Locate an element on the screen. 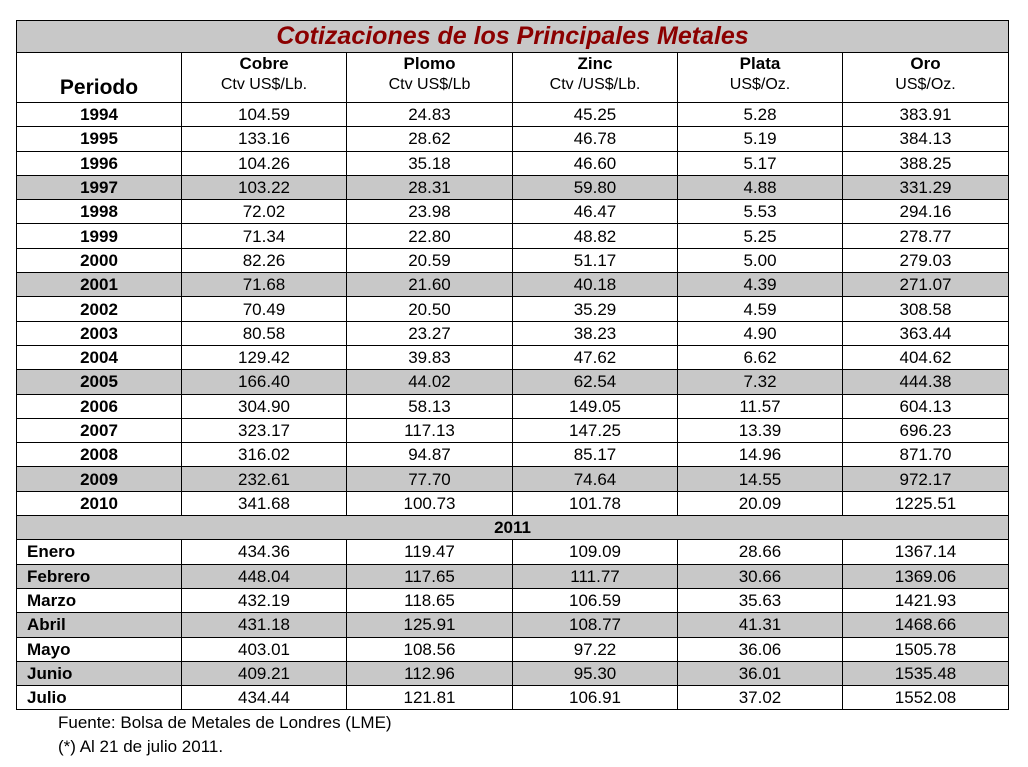 This screenshot has width=1028, height=767. value-cell: 106.59 is located at coordinates (595, 600).